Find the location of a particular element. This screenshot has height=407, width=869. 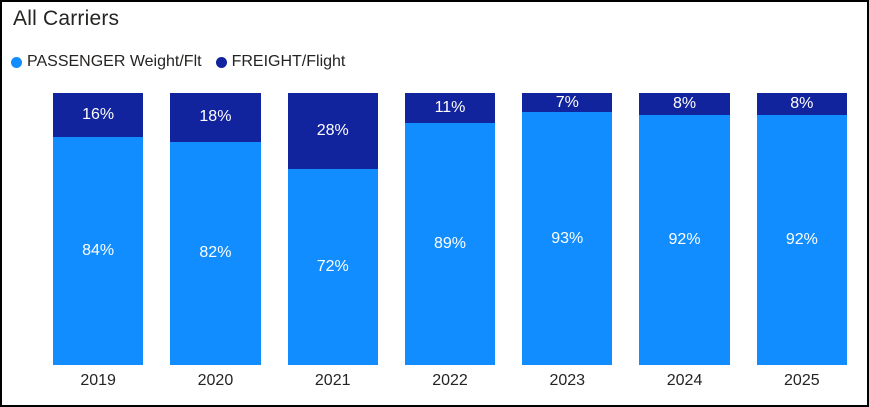

stacked-bar: 7% 93% is located at coordinates (567, 229).